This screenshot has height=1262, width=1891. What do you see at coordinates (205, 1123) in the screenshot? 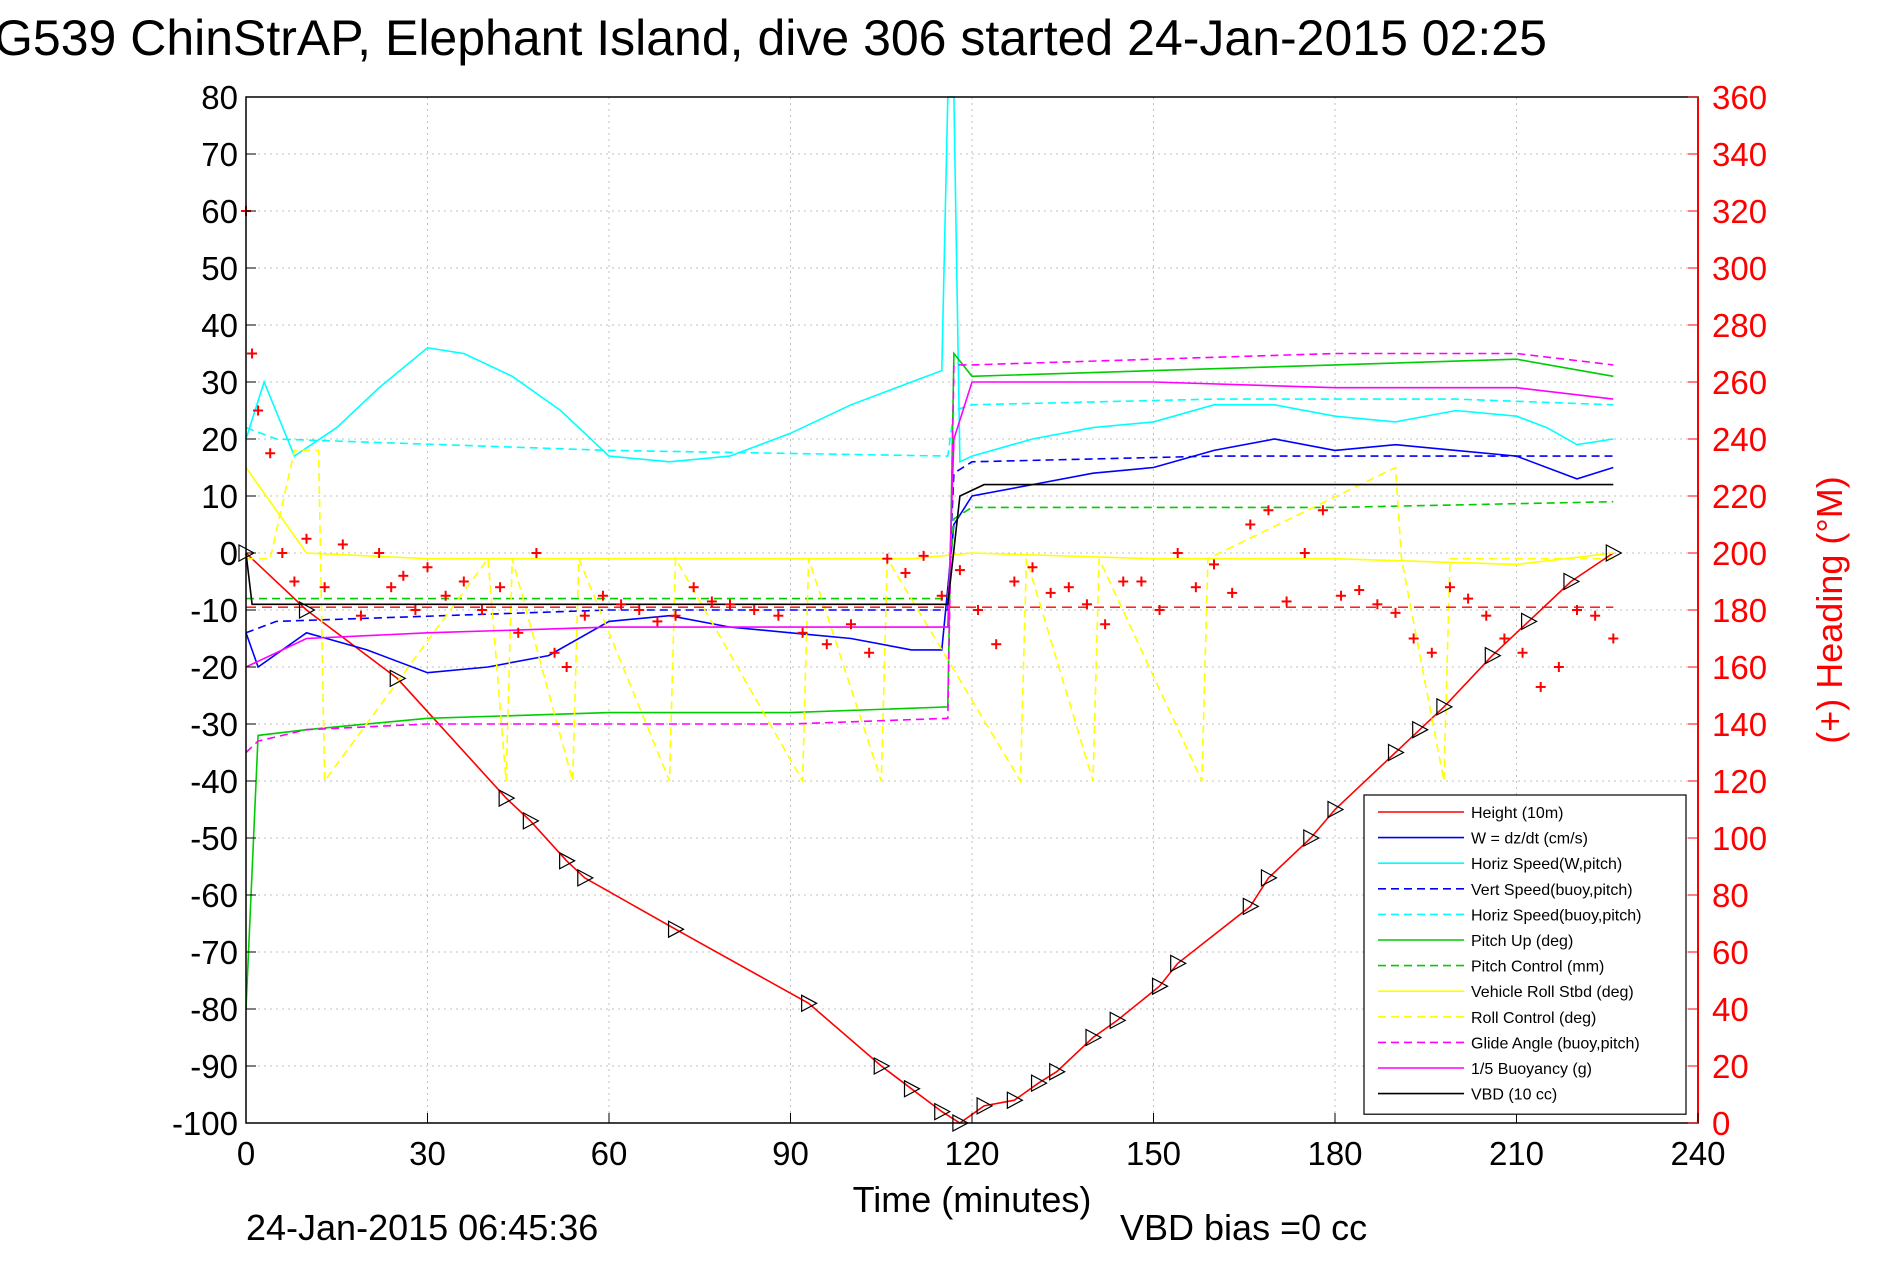
I see `y-tick-label: -100` at bounding box center [205, 1123].